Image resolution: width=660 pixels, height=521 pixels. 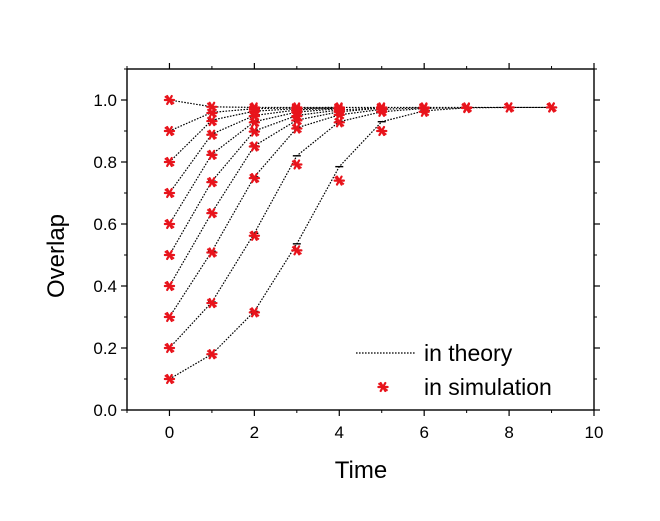 What do you see at coordinates (105, 348) in the screenshot?
I see `y-tick-label: 0.2` at bounding box center [105, 348].